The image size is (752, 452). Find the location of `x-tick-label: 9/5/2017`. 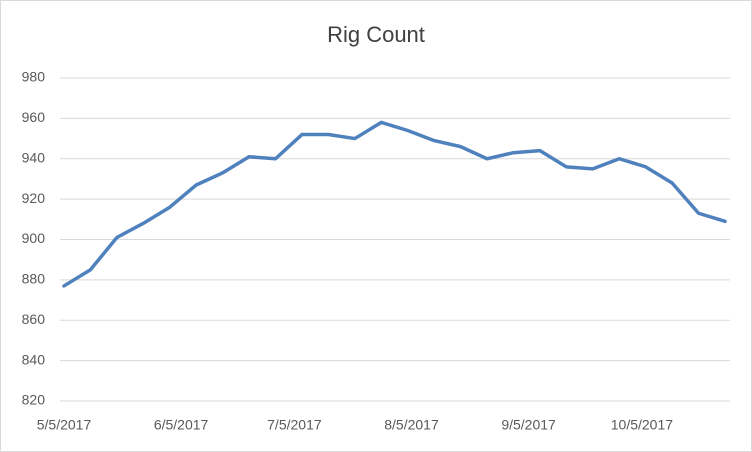

x-tick-label: 9/5/2017 is located at coordinates (528, 425).